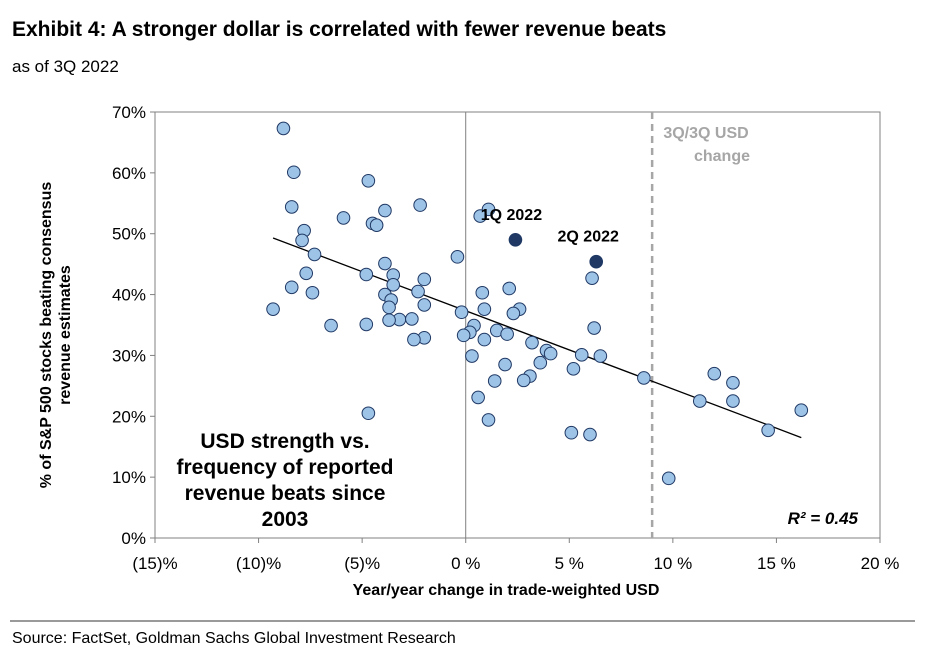 The width and height of the screenshot is (948, 660). Describe the element at coordinates (722, 156) in the screenshot. I see `reference-line-label-2: change` at that location.